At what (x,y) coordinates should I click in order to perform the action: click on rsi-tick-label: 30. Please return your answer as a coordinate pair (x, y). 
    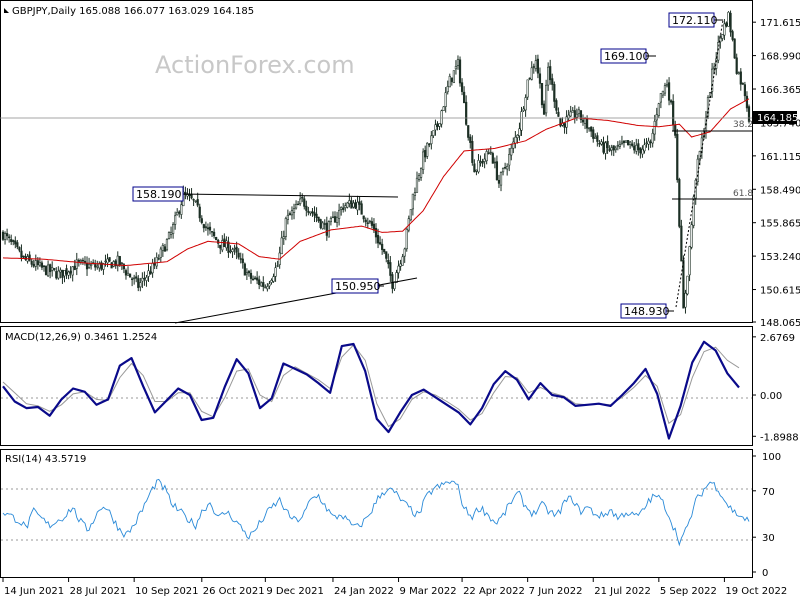
    Looking at the image, I should click on (768, 538).